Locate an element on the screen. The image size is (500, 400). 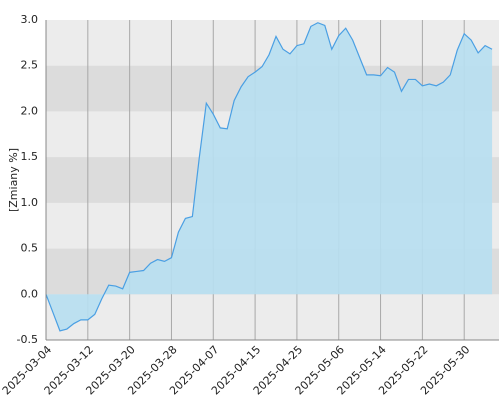
y-tick-label: 2.5 is located at coordinates (30, 65).